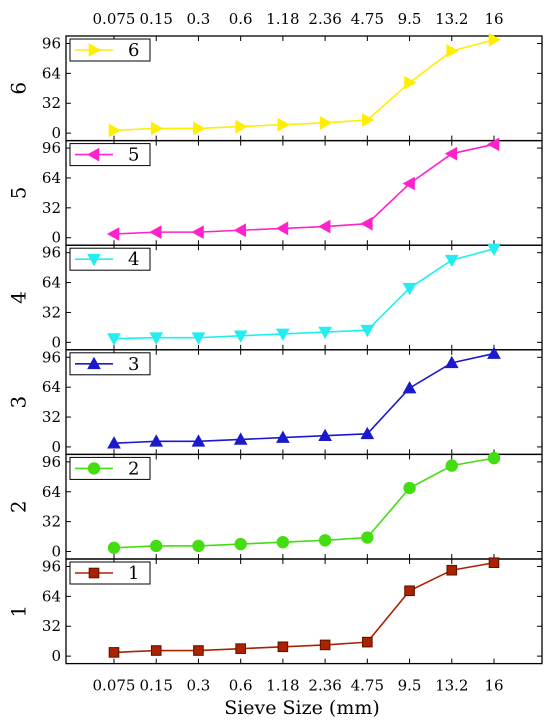  I want to click on panel-frame, so click(304, 611).